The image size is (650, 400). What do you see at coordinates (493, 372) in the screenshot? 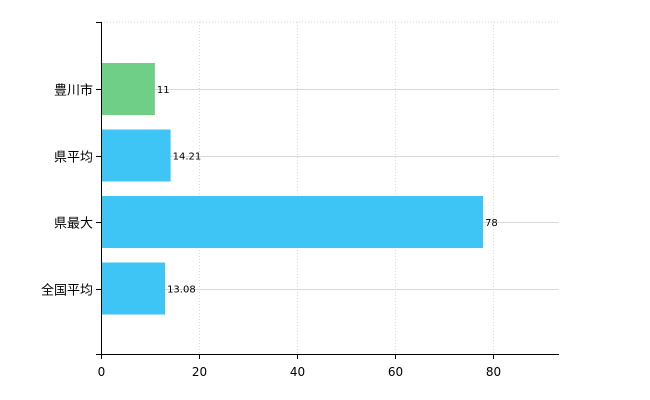
I see `x-tick-label-80: 80` at bounding box center [493, 372].